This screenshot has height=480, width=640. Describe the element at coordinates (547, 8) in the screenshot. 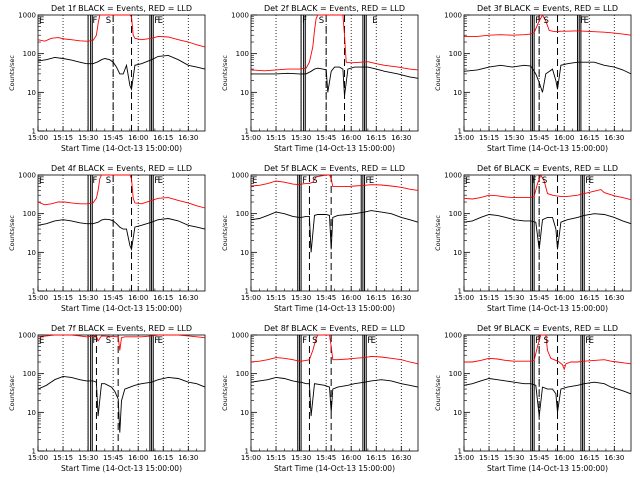

I see `panel-title: Det 3f BLACK = Events, RED = LLD` at that location.